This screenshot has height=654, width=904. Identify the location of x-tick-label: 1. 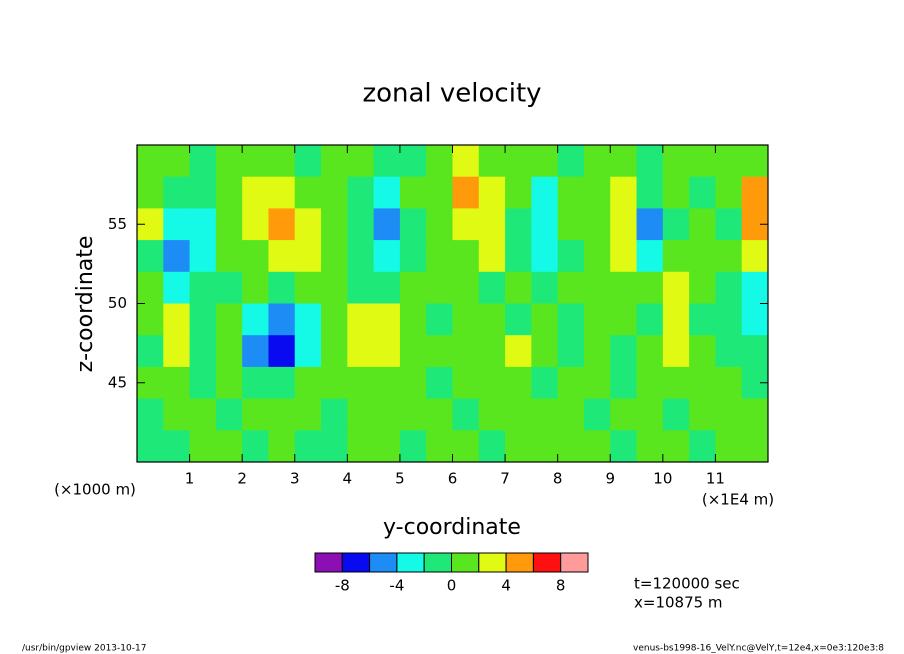
(190, 479).